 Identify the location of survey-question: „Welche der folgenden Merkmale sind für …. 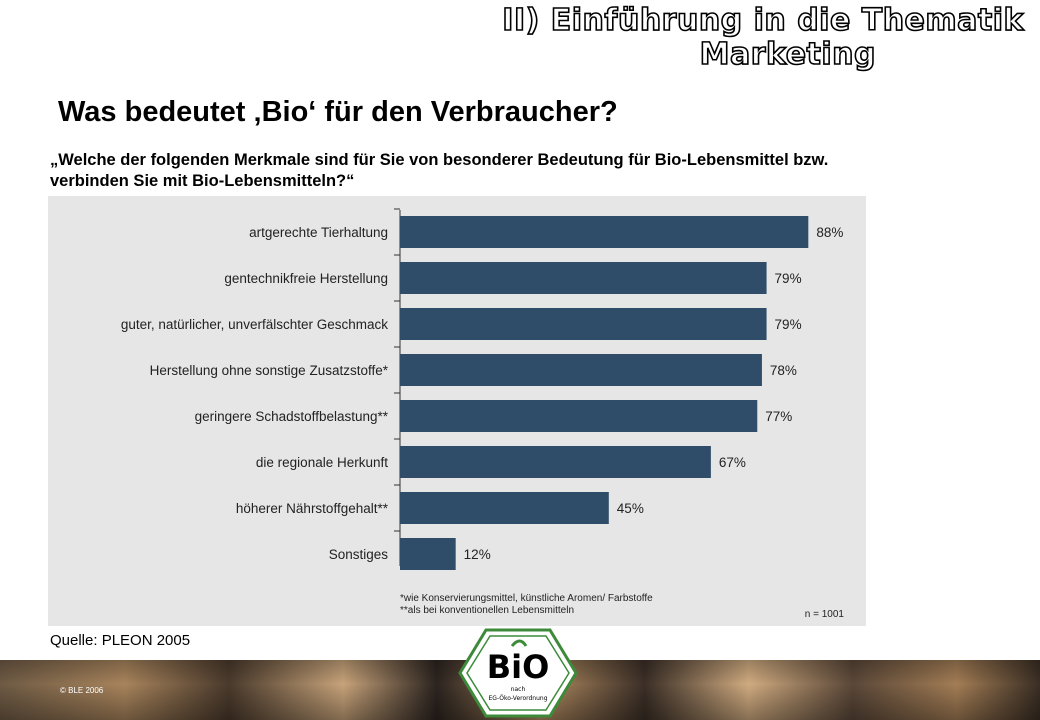
(439, 170).